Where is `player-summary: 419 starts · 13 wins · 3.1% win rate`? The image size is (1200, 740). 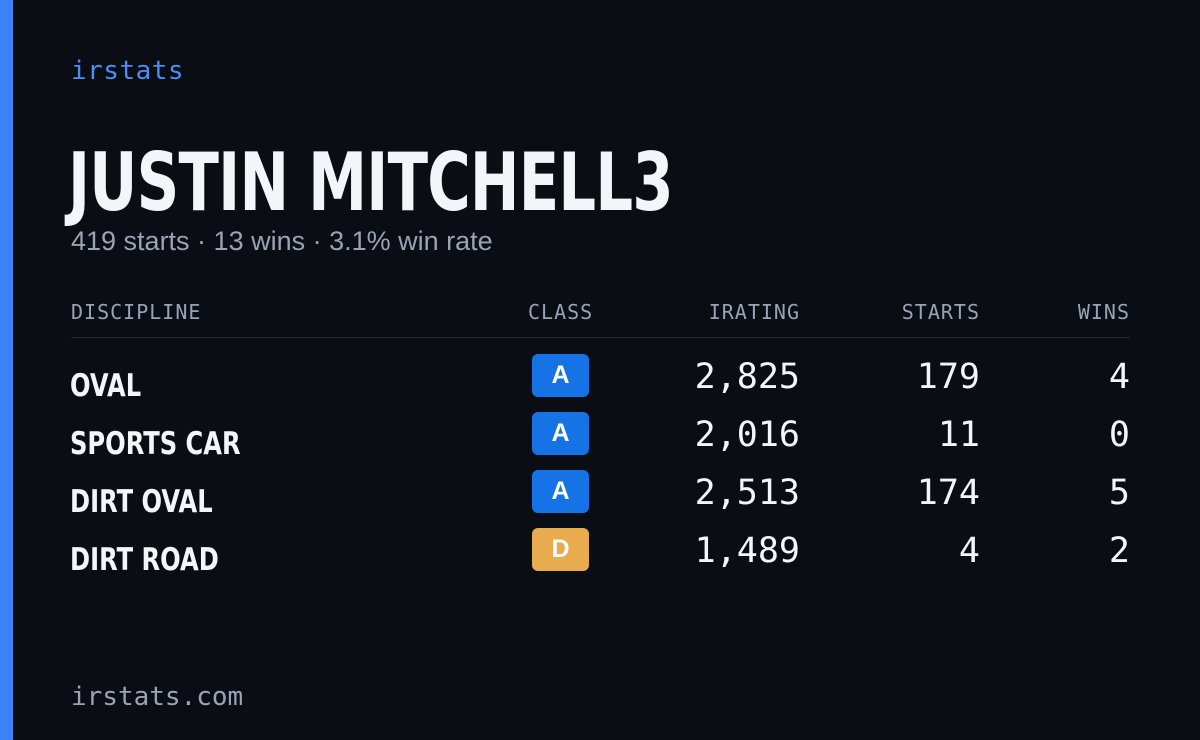 player-summary: 419 starts · 13 wins · 3.1% win rate is located at coordinates (282, 241).